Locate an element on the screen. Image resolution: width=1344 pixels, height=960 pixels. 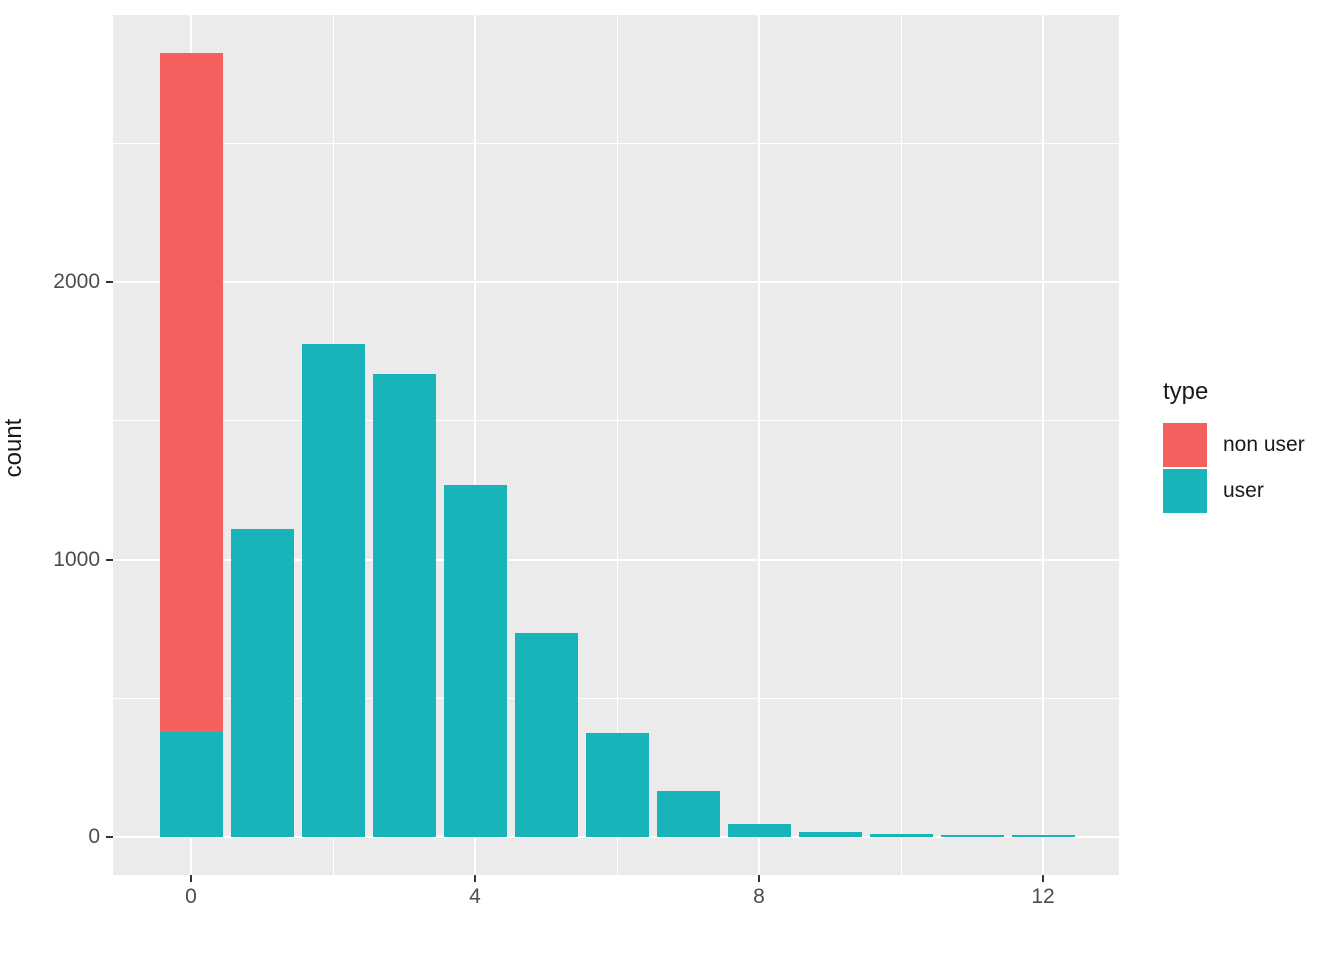
legend-item-non-user: non user is located at coordinates (1253, 445).